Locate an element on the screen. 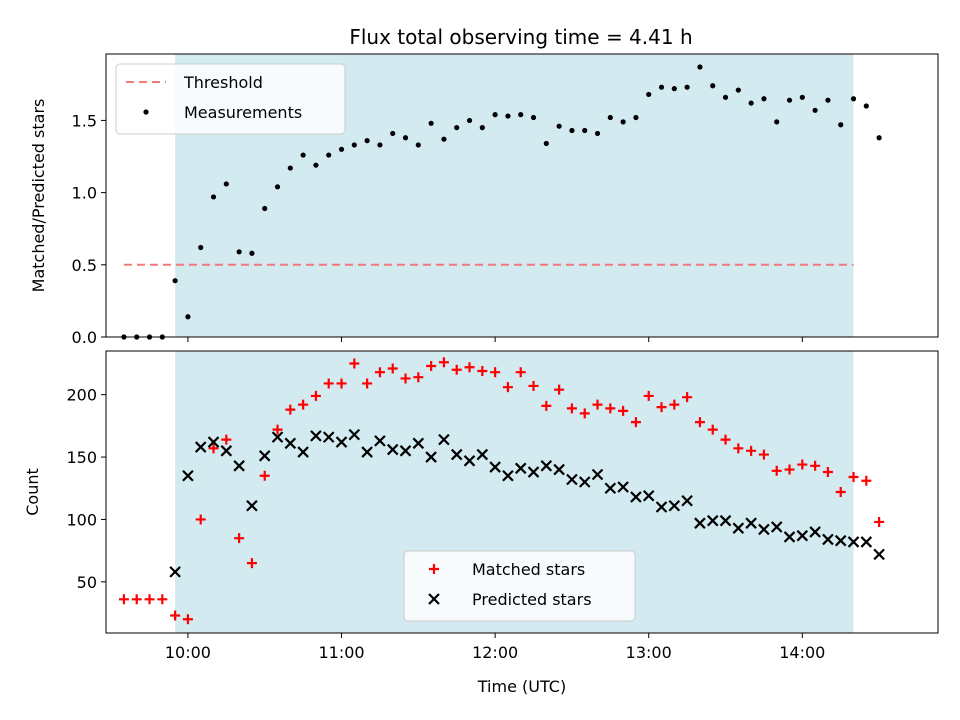 This screenshot has height=720, width=960. x-tick-label: 12:00 is located at coordinates (495, 652).